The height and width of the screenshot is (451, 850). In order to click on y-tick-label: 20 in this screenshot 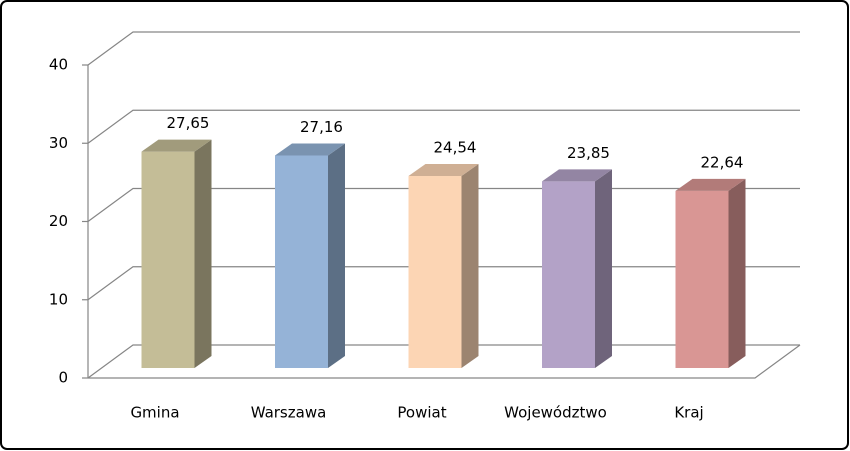, I will do `click(58, 221)`.